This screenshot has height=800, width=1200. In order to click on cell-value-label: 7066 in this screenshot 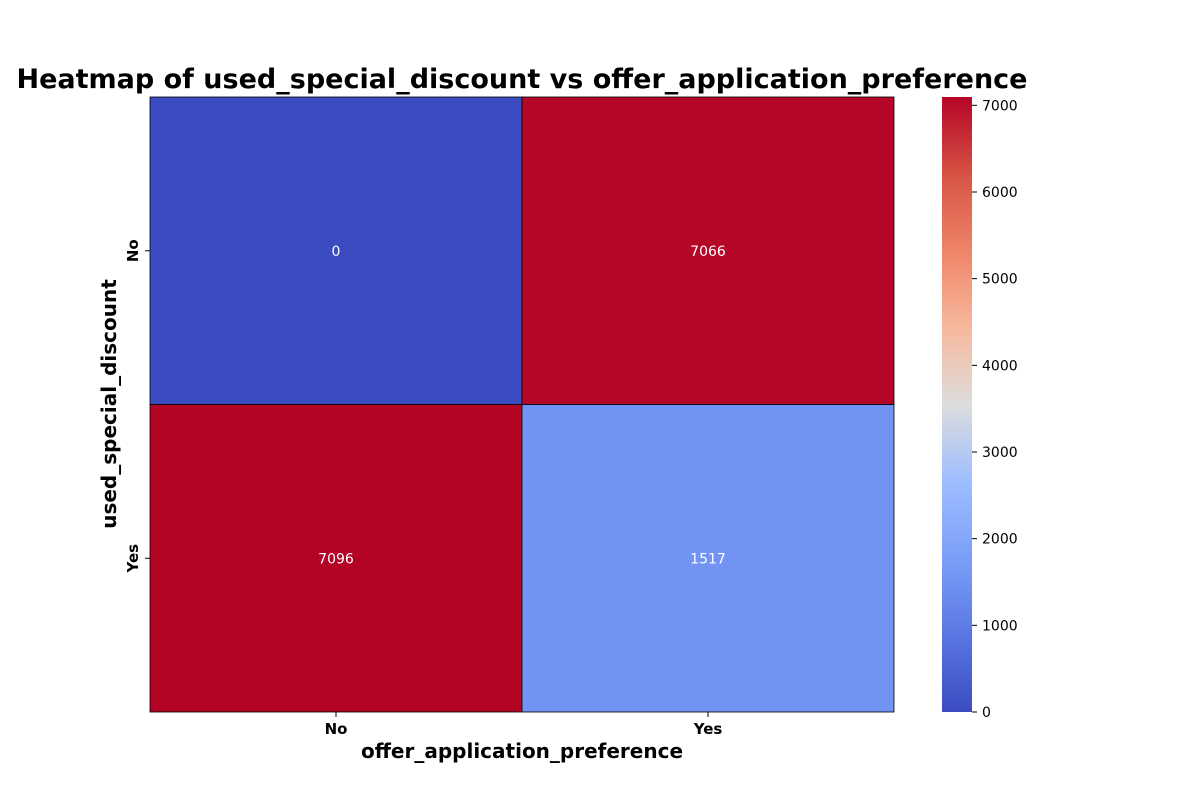, I will do `click(708, 252)`.